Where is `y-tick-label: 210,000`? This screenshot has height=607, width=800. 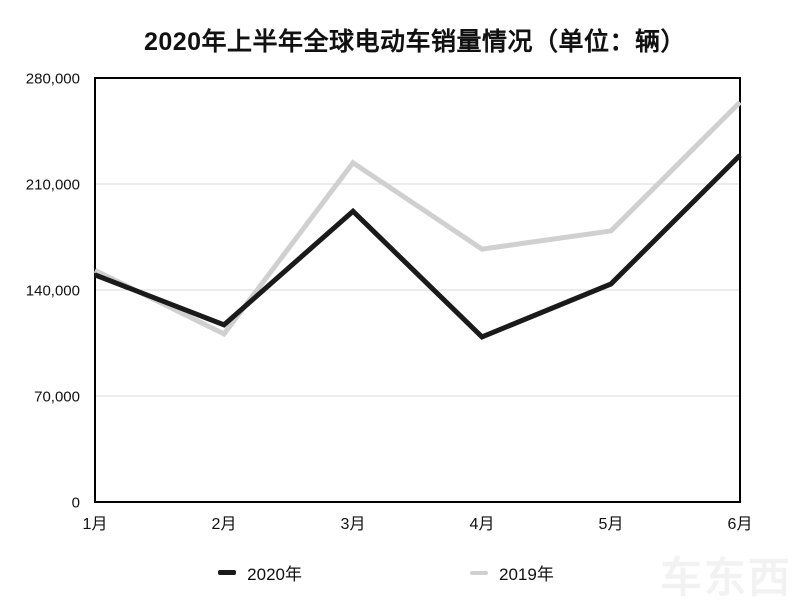
y-tick-label: 210,000 is located at coordinates (53, 185).